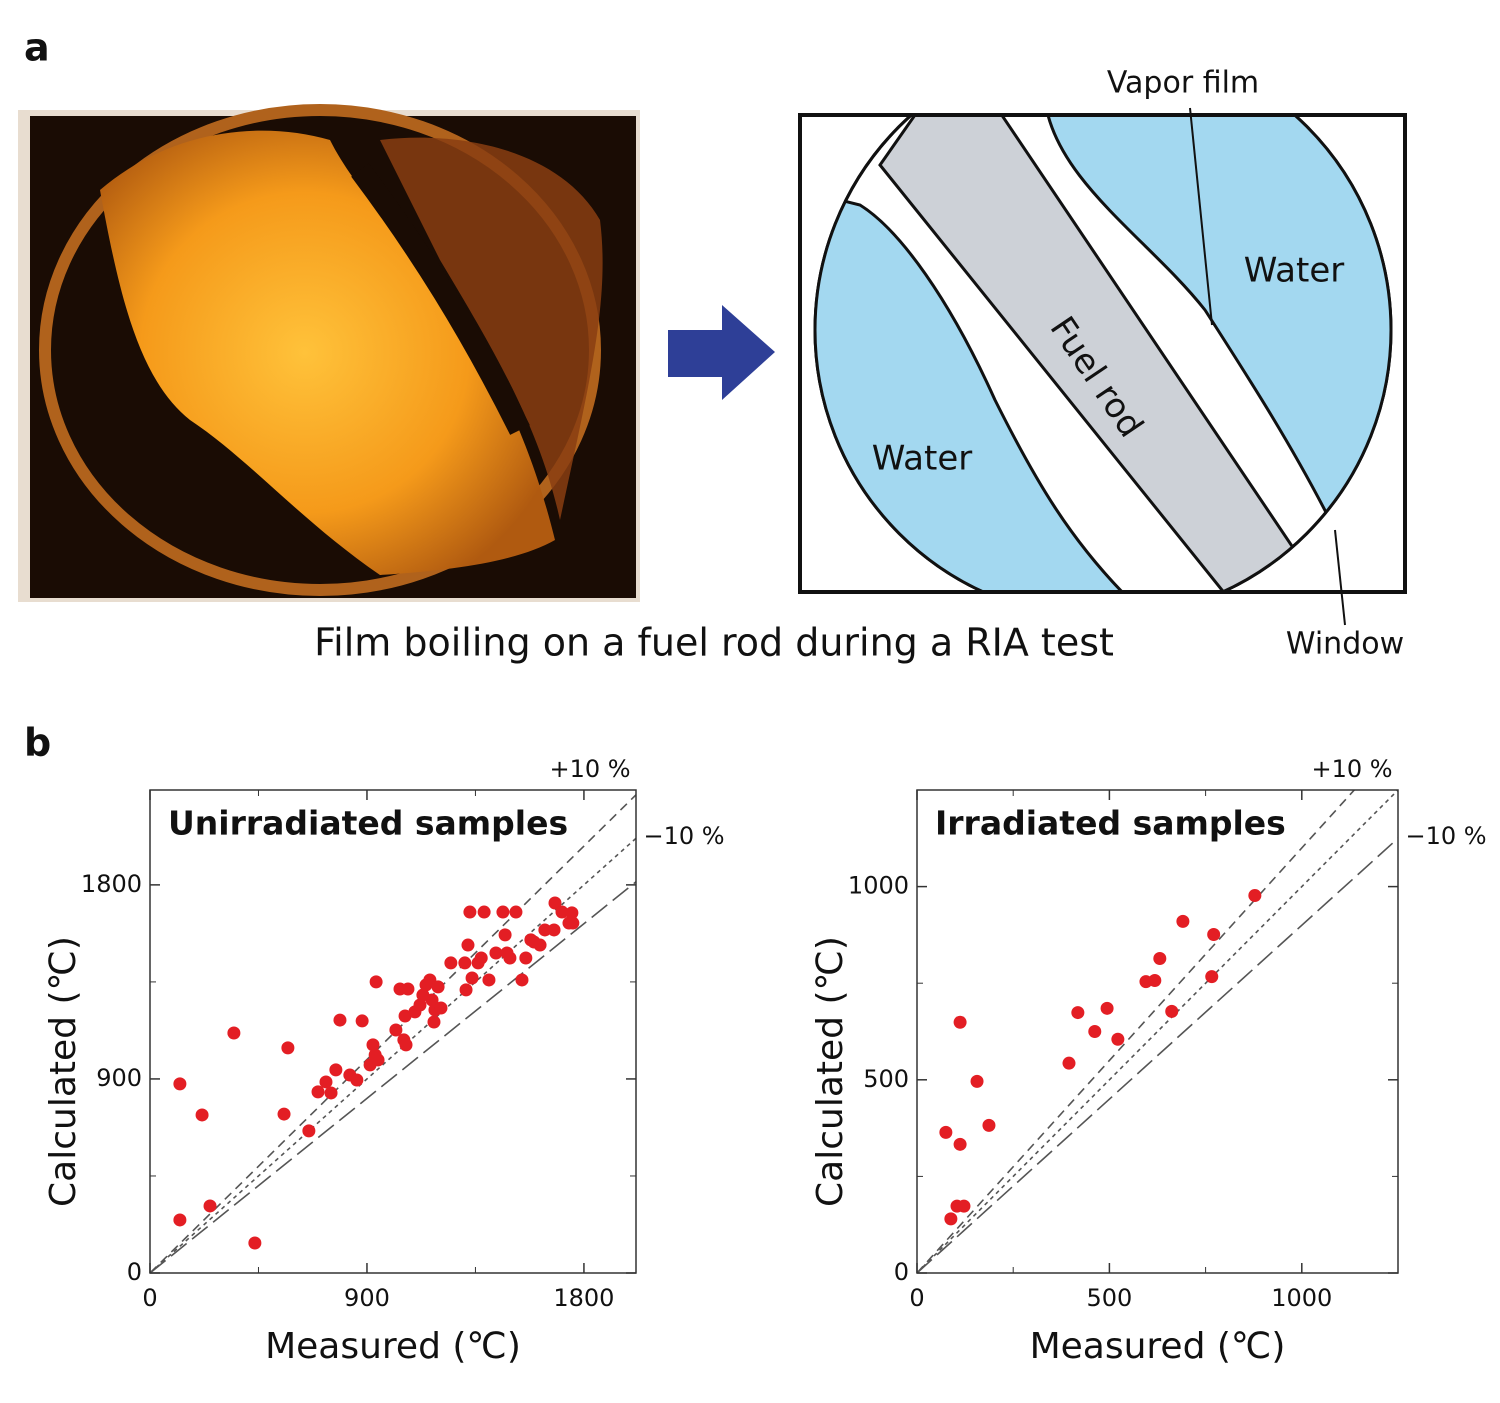 The height and width of the screenshot is (1403, 1500). Describe the element at coordinates (583, 1298) in the screenshot. I see `x-tick-label: 1800` at that location.